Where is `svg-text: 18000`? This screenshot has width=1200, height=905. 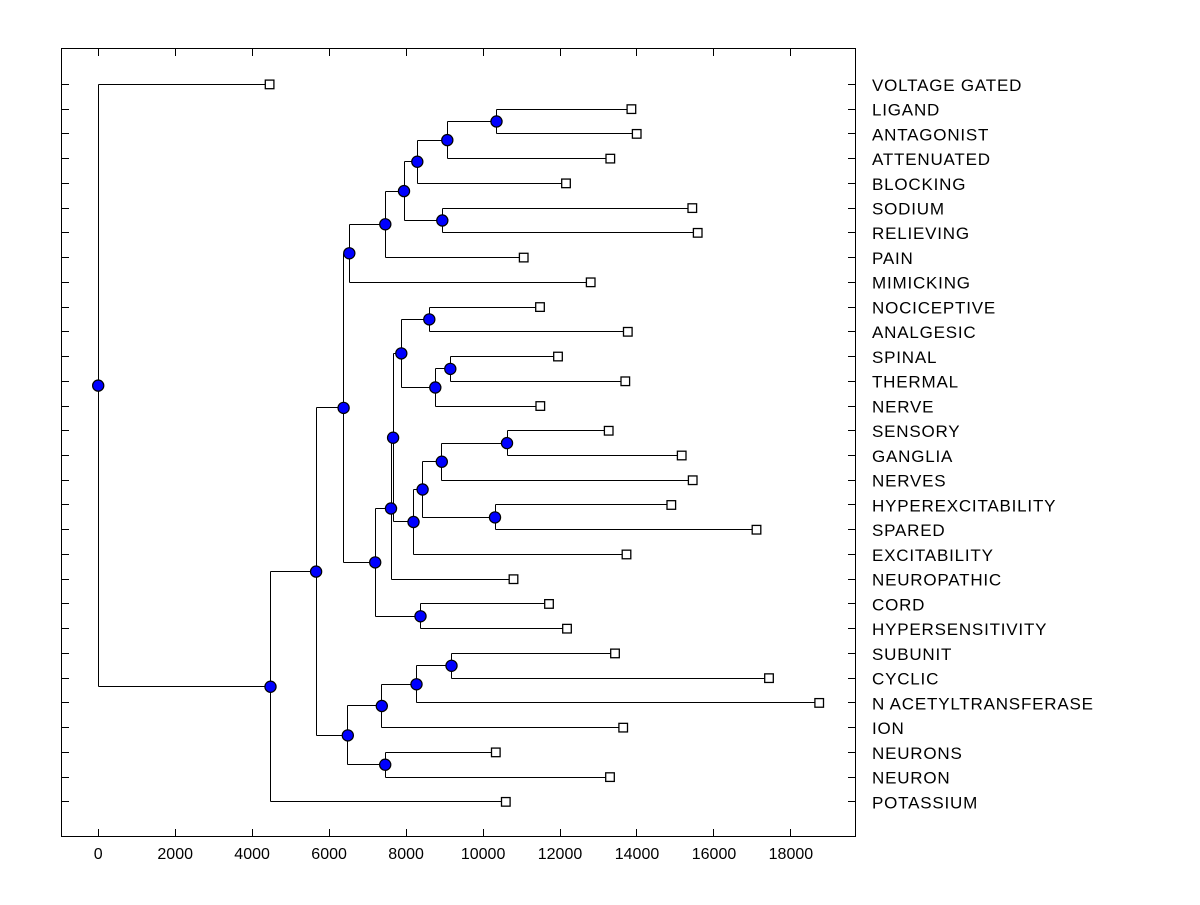
svg-text: 18000 is located at coordinates (791, 854).